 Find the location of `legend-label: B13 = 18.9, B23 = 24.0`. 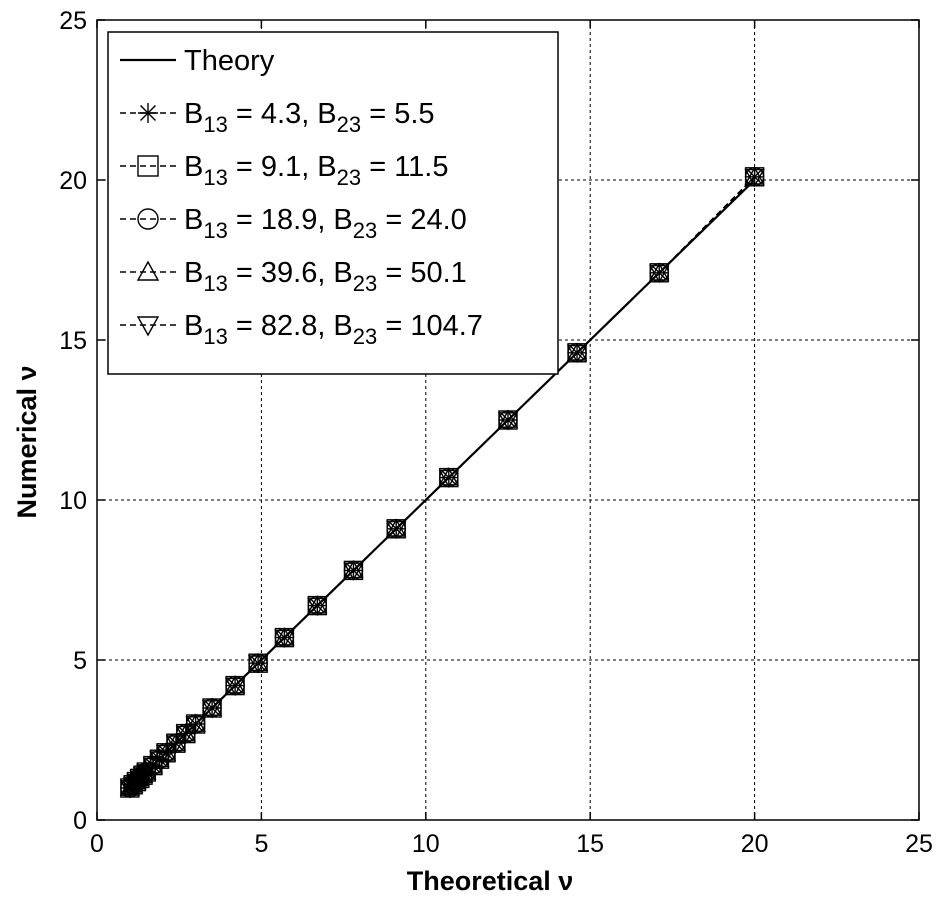

legend-label: B13 = 18.9, B23 = 24.0 is located at coordinates (325, 223).